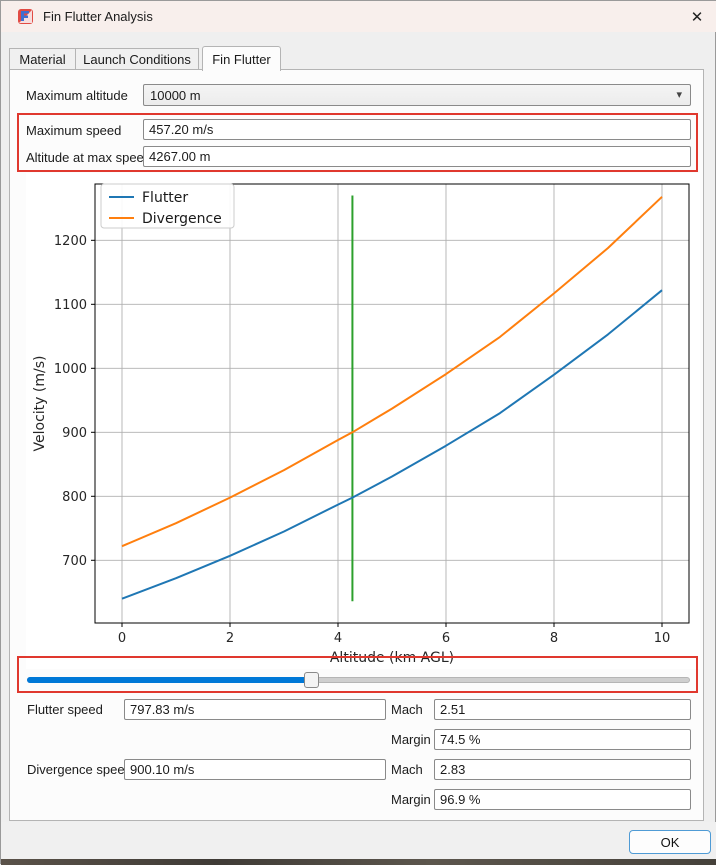 This screenshot has width=716, height=865. I want to click on close-icon: ✕, so click(697, 17).